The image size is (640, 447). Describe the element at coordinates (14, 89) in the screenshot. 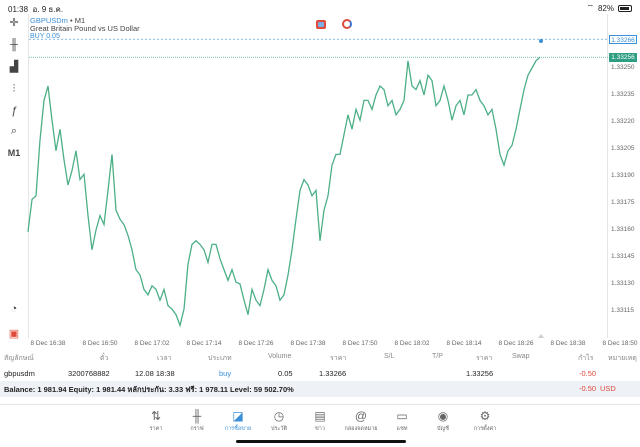

I see `sliders-icon: ⫶` at that location.